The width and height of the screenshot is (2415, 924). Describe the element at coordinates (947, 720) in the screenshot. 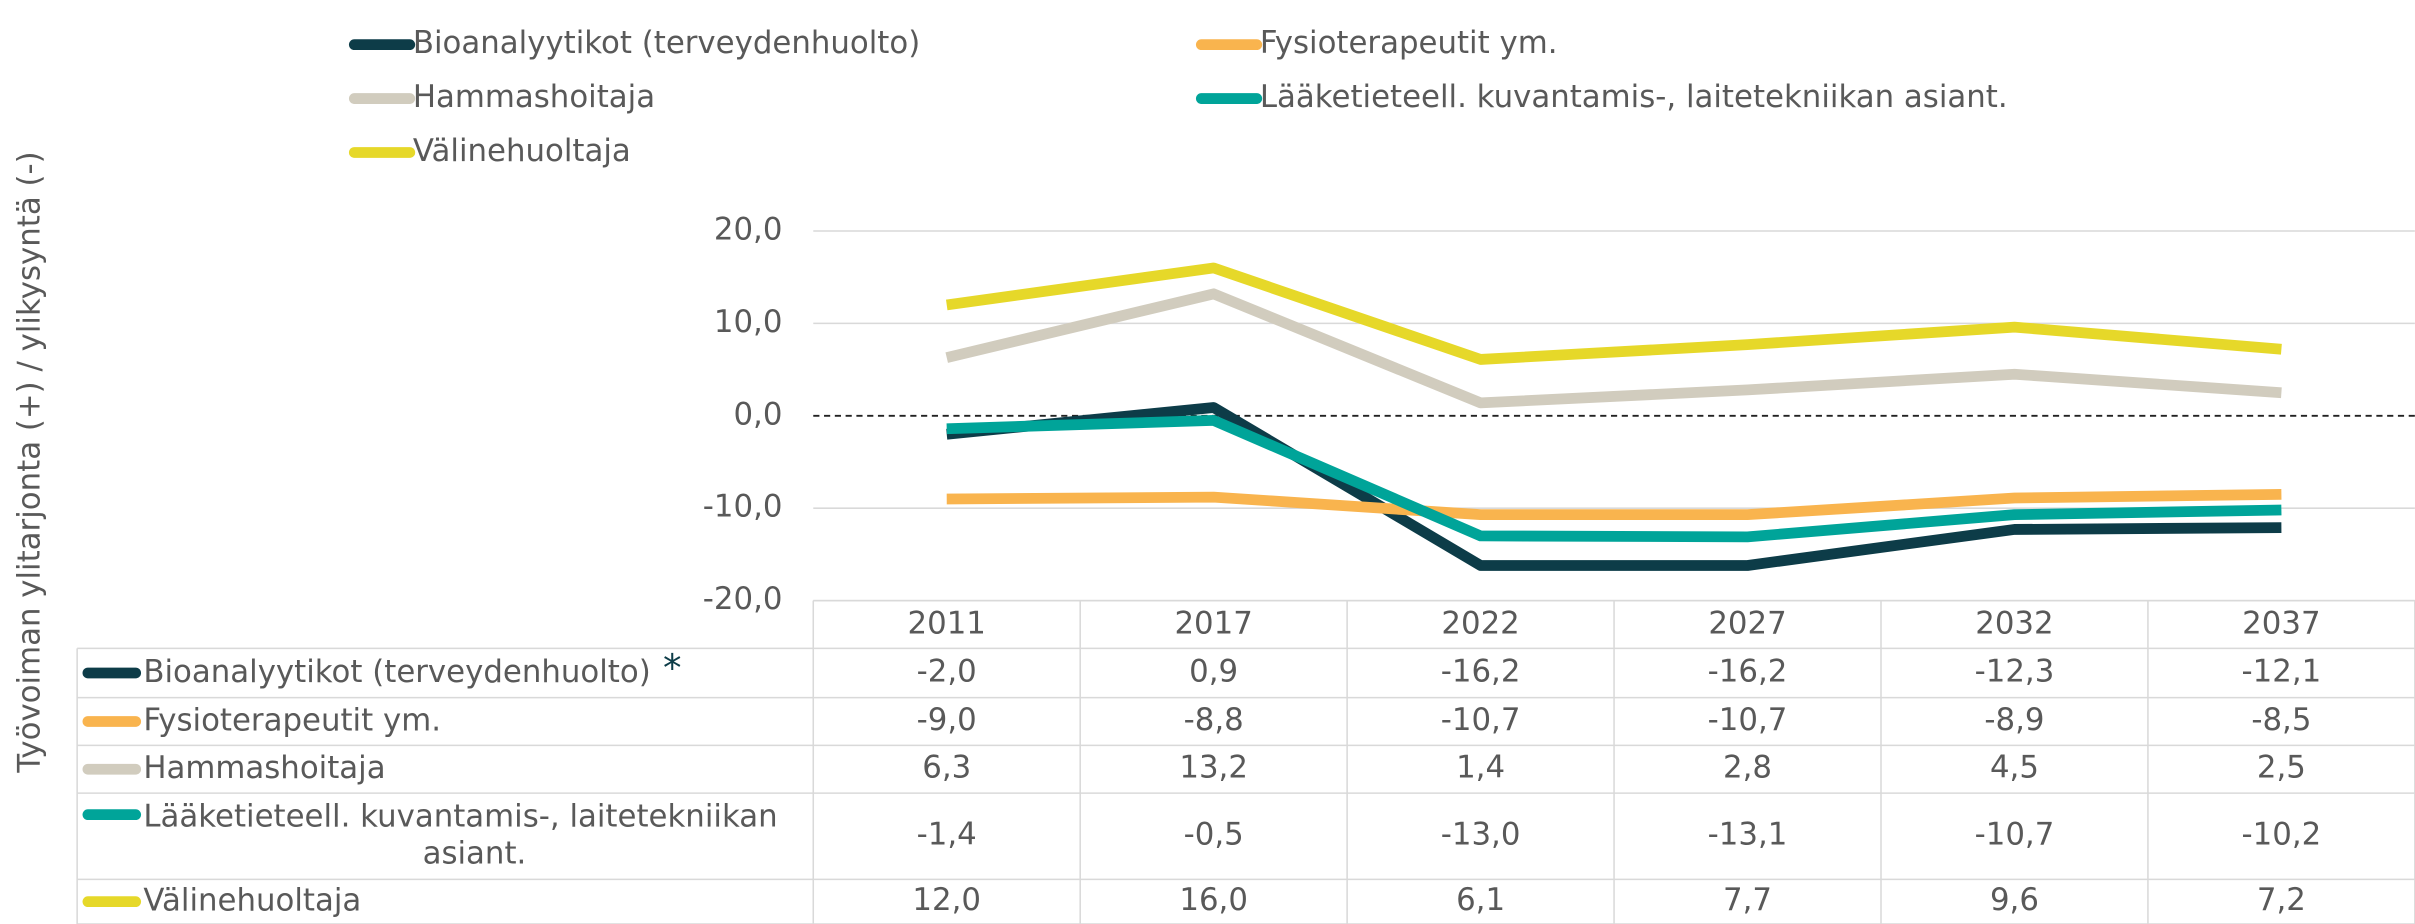

I see `table-value: -9,0` at that location.